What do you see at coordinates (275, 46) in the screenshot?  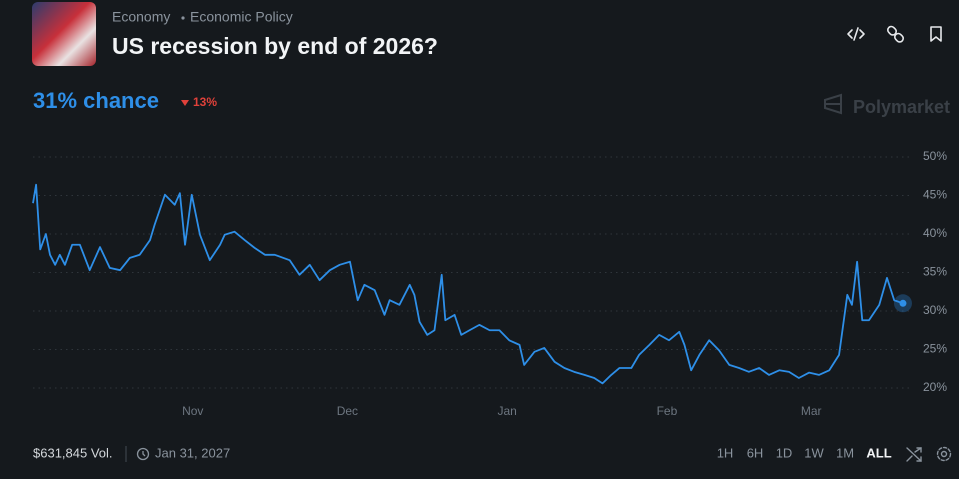 I see `market-title: US recession by end of 2026?` at bounding box center [275, 46].